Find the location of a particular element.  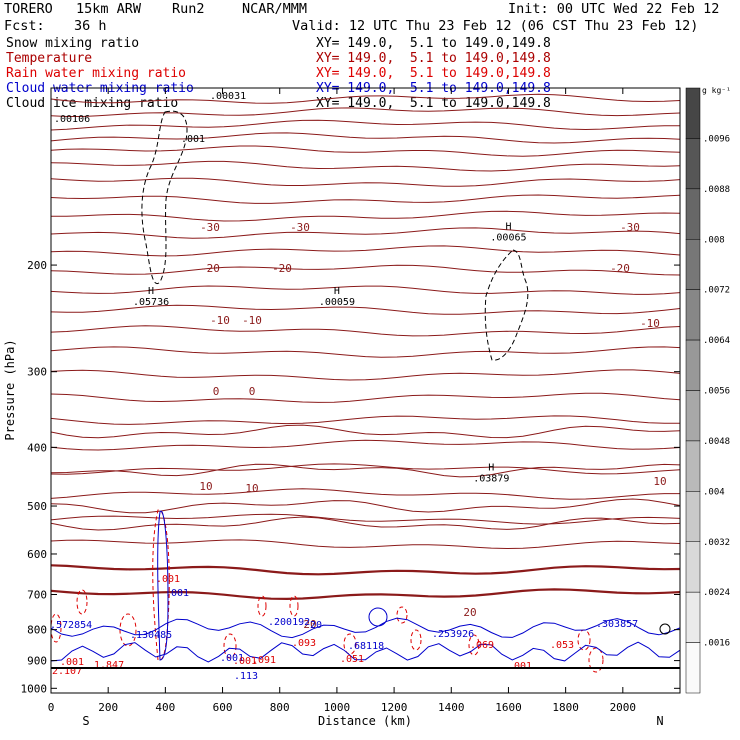

cloud-water-label: .200192 is located at coordinates (289, 622).